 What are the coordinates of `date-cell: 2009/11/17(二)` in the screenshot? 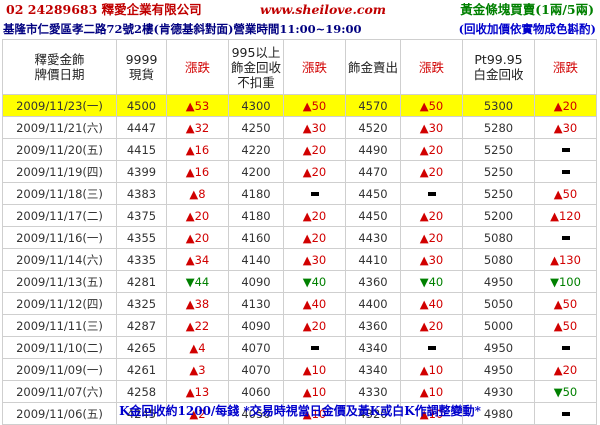 It's located at (59, 215).